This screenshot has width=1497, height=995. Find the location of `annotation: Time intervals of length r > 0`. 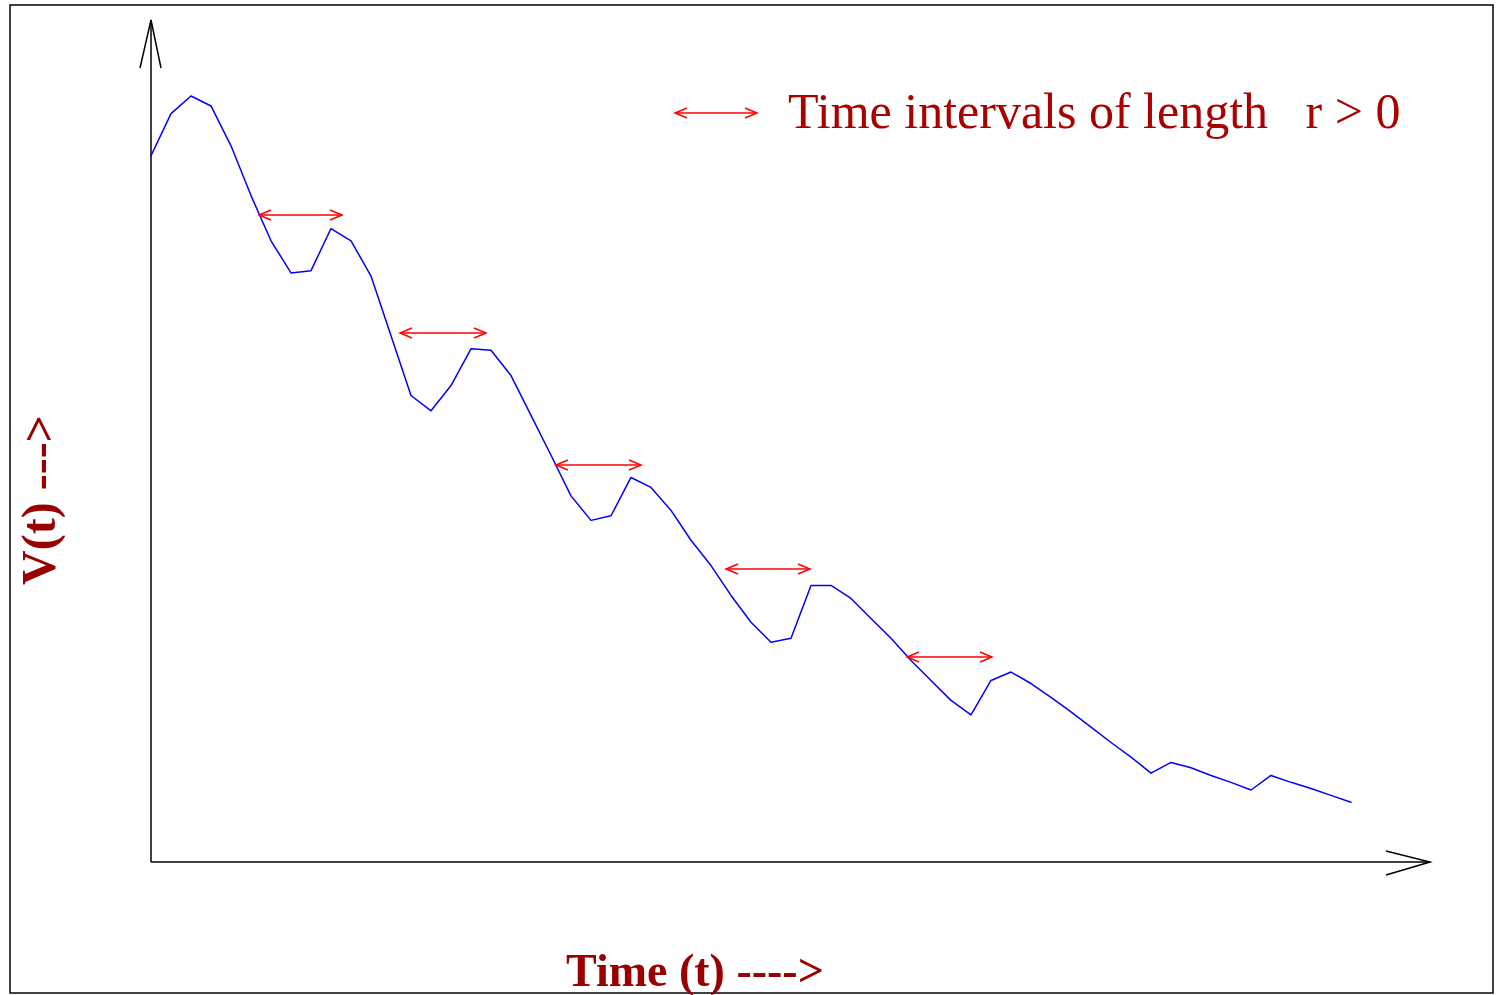

annotation: Time intervals of length r > 0 is located at coordinates (1094, 111).